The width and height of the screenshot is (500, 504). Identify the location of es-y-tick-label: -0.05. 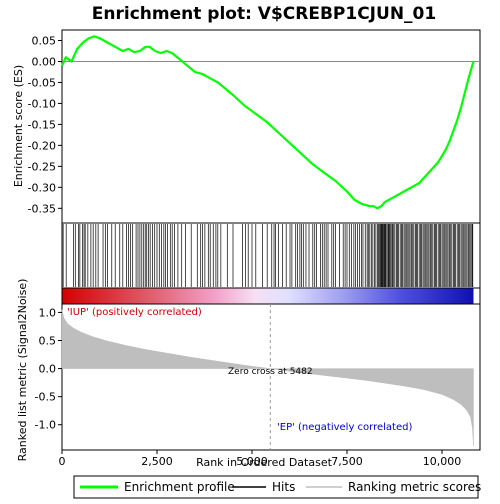
(42, 82).